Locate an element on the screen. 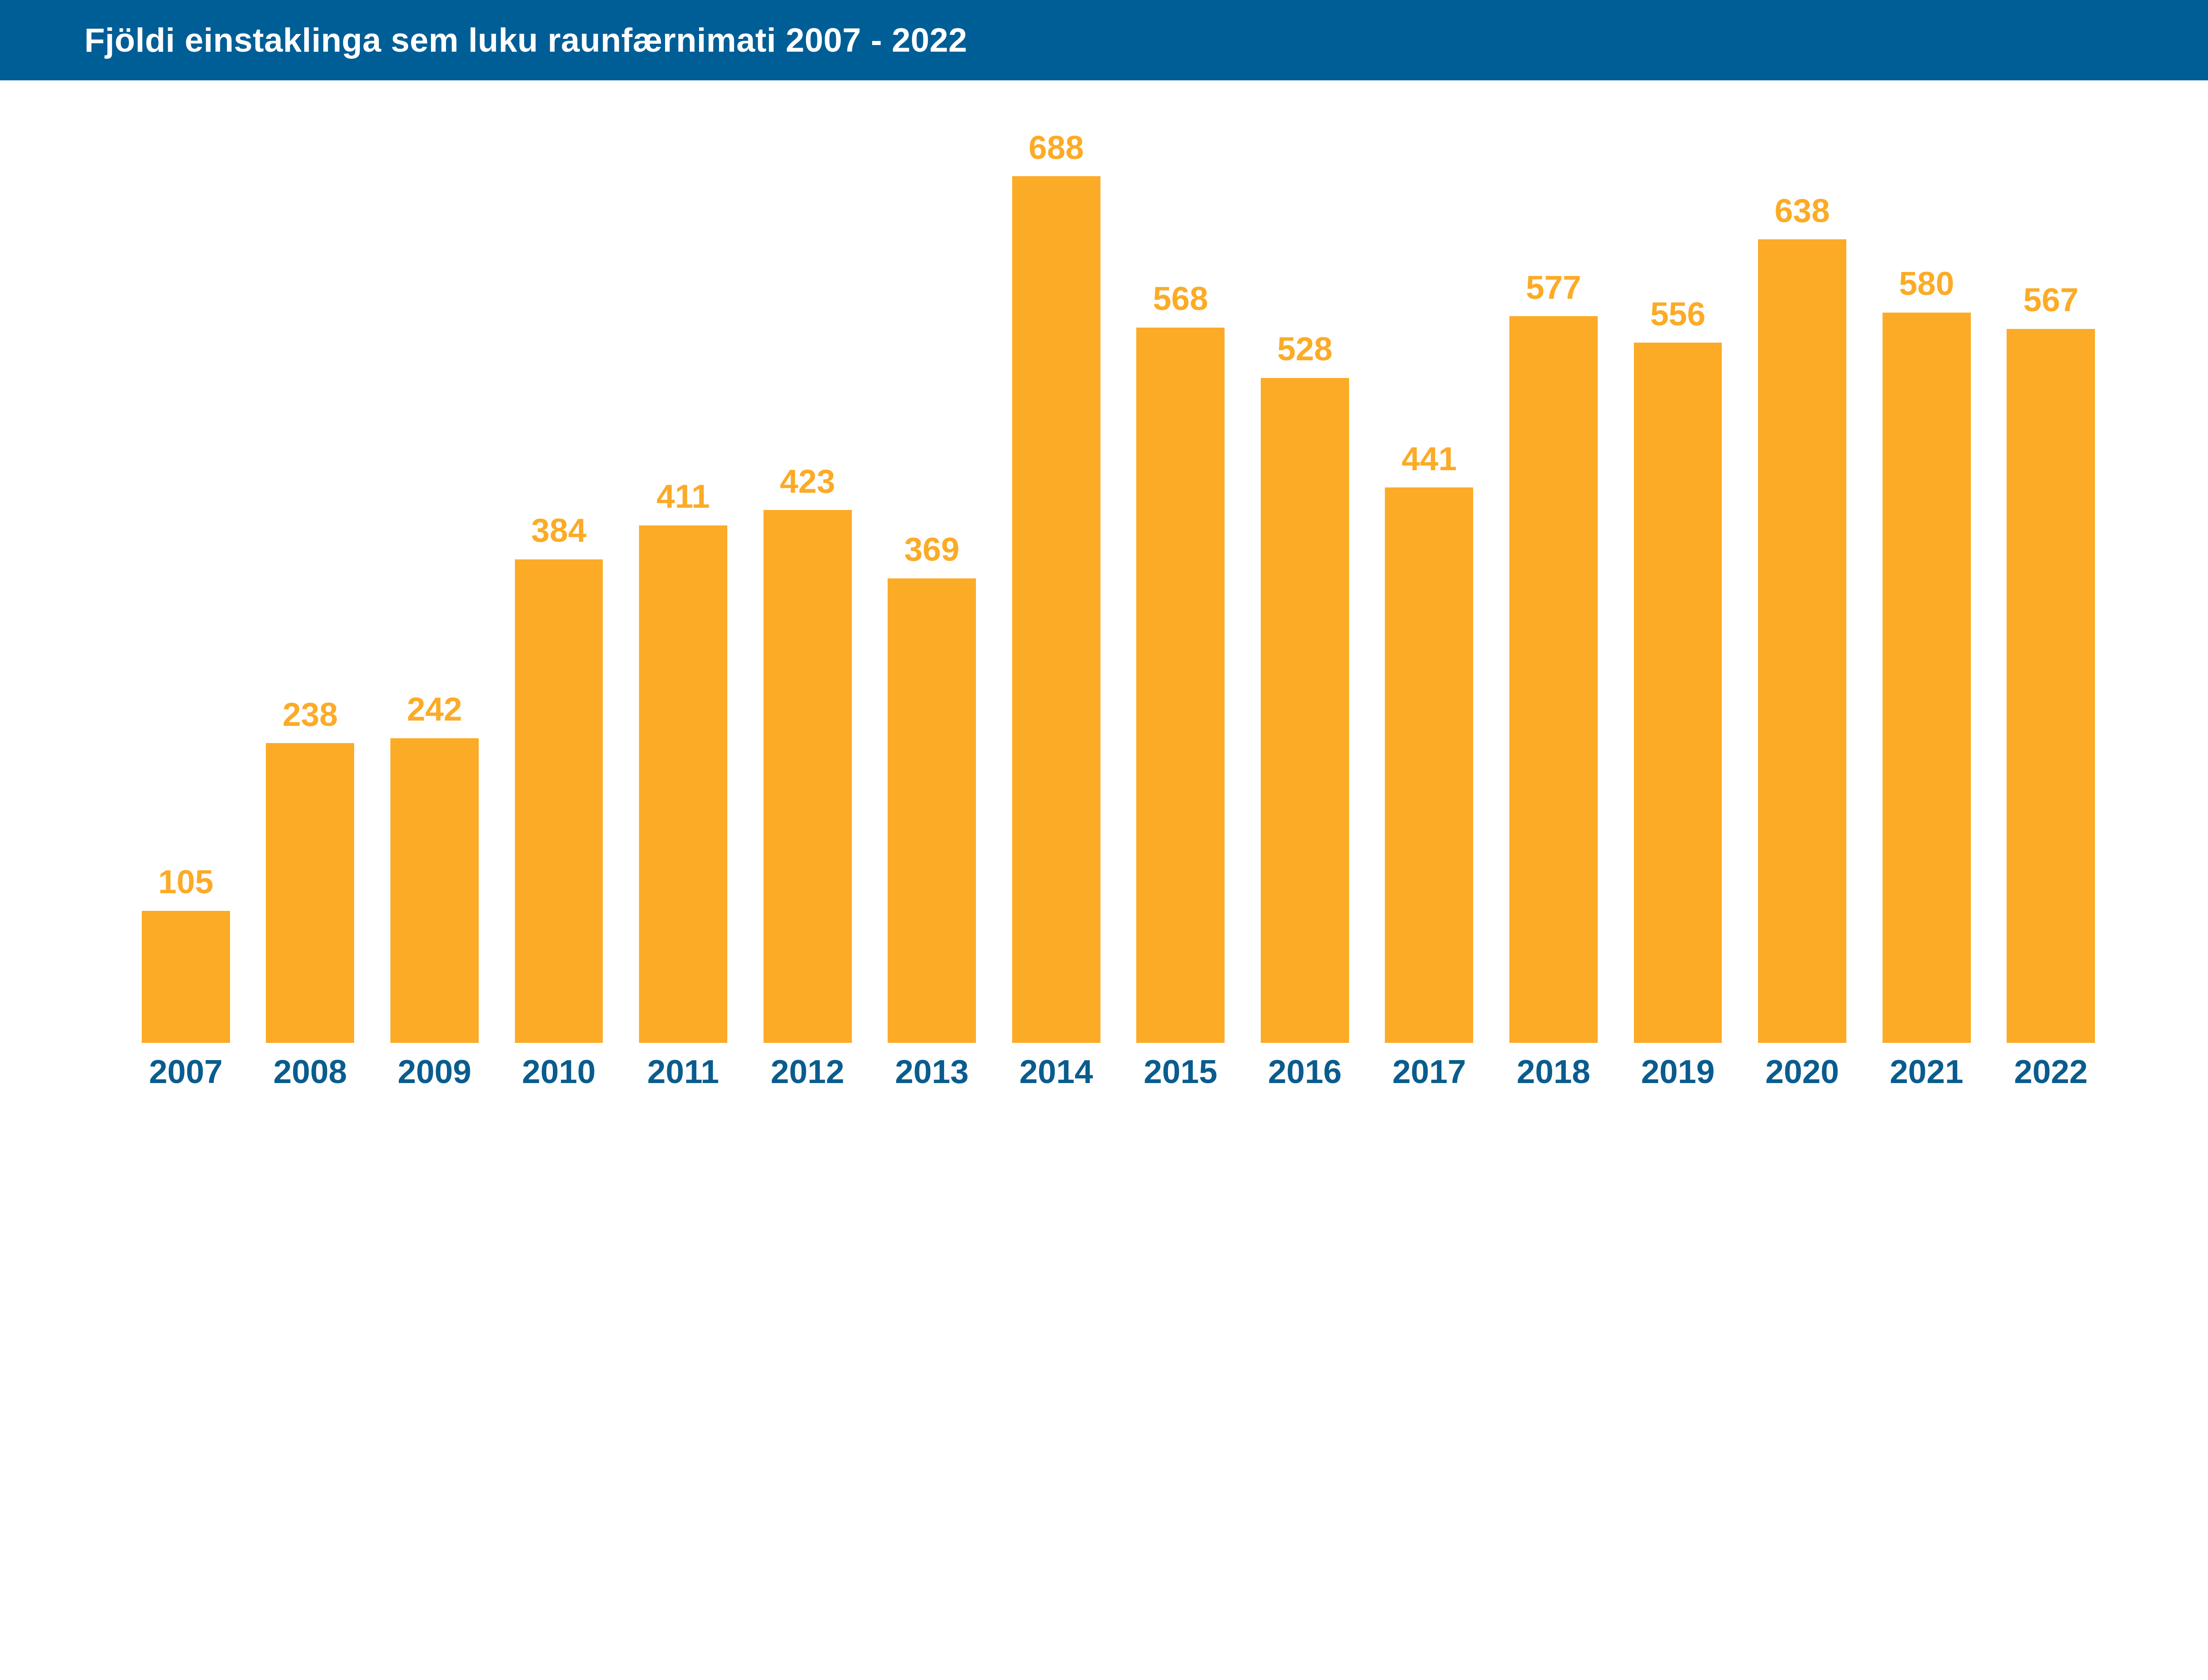  bar-column: 369 2013 is located at coordinates (932, 612).